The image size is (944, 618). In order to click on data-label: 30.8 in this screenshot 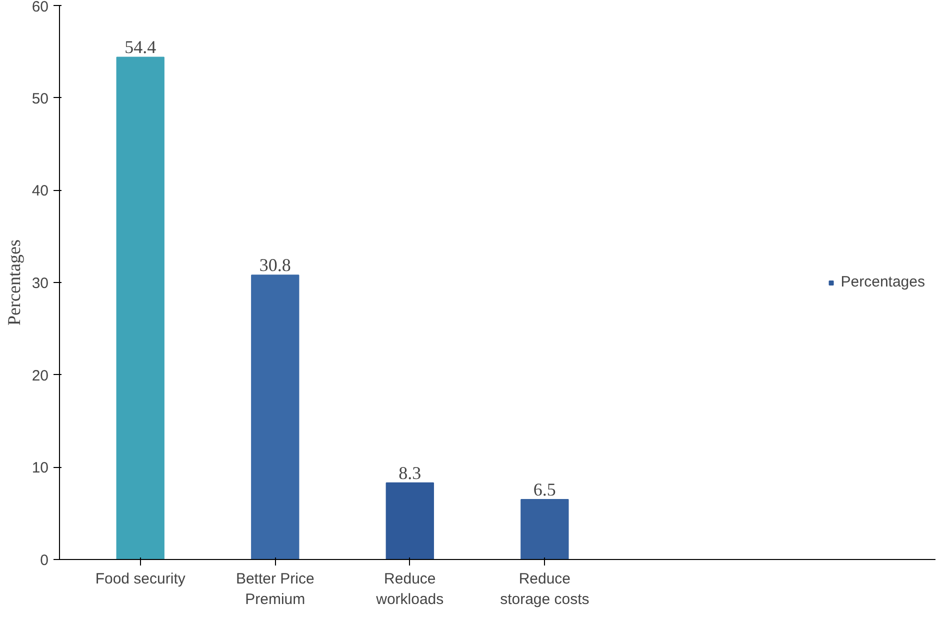, I will do `click(275, 265)`.